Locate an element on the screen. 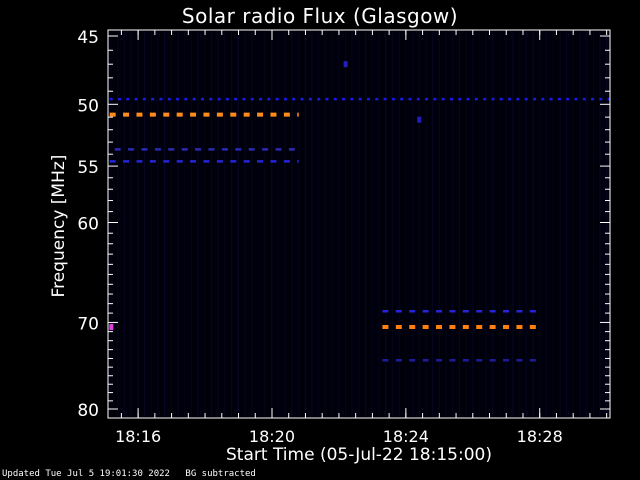 Image resolution: width=640 pixels, height=480 pixels. x-tick-label: 18:24 is located at coordinates (406, 436).